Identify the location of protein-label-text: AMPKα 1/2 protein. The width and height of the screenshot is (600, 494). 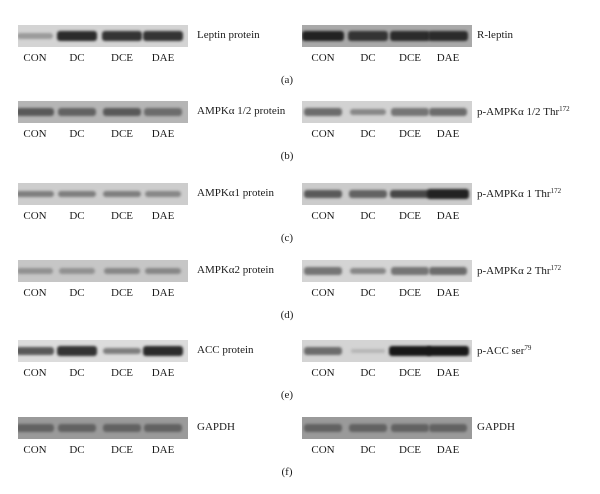
(241, 111).